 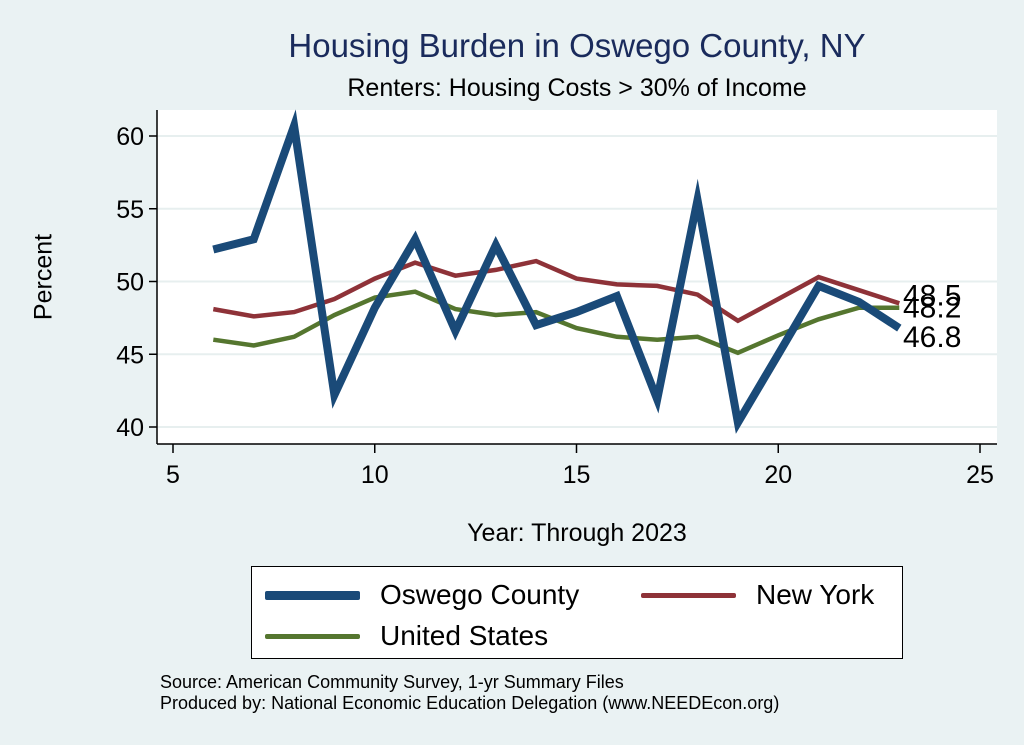 What do you see at coordinates (130, 210) in the screenshot?
I see `y-tick-label-55: 55` at bounding box center [130, 210].